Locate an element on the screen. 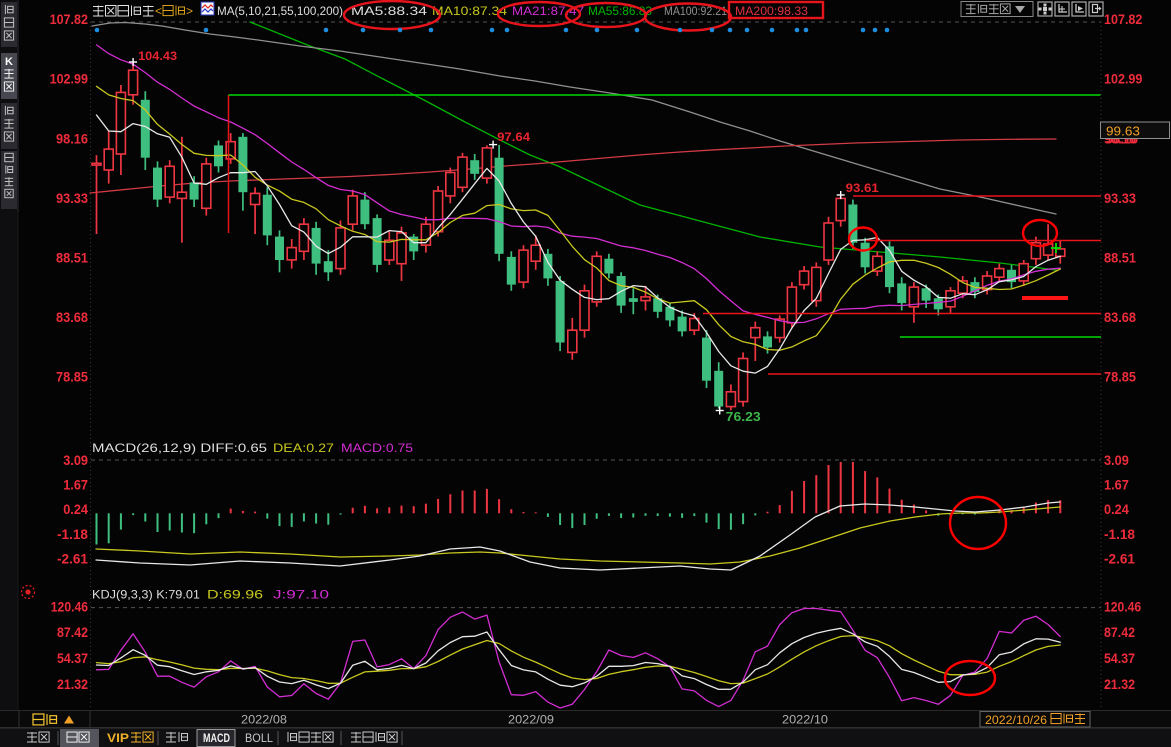 Image resolution: width=1171 pixels, height=747 pixels. svg-text: MACD(26,12,9) DIFF:0.65 is located at coordinates (179, 448).